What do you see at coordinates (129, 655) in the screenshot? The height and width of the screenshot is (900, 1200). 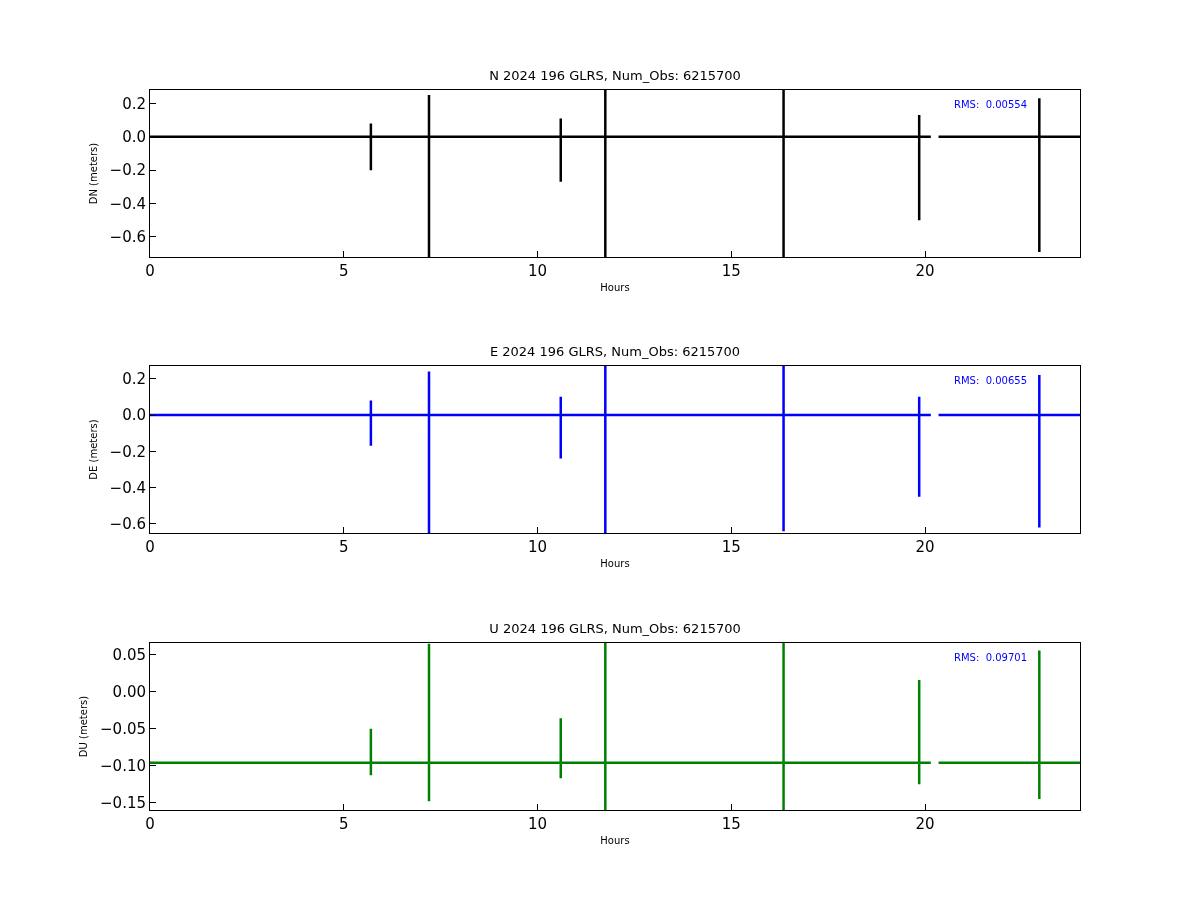 I see `y-tick-label: 0.05` at bounding box center [129, 655].